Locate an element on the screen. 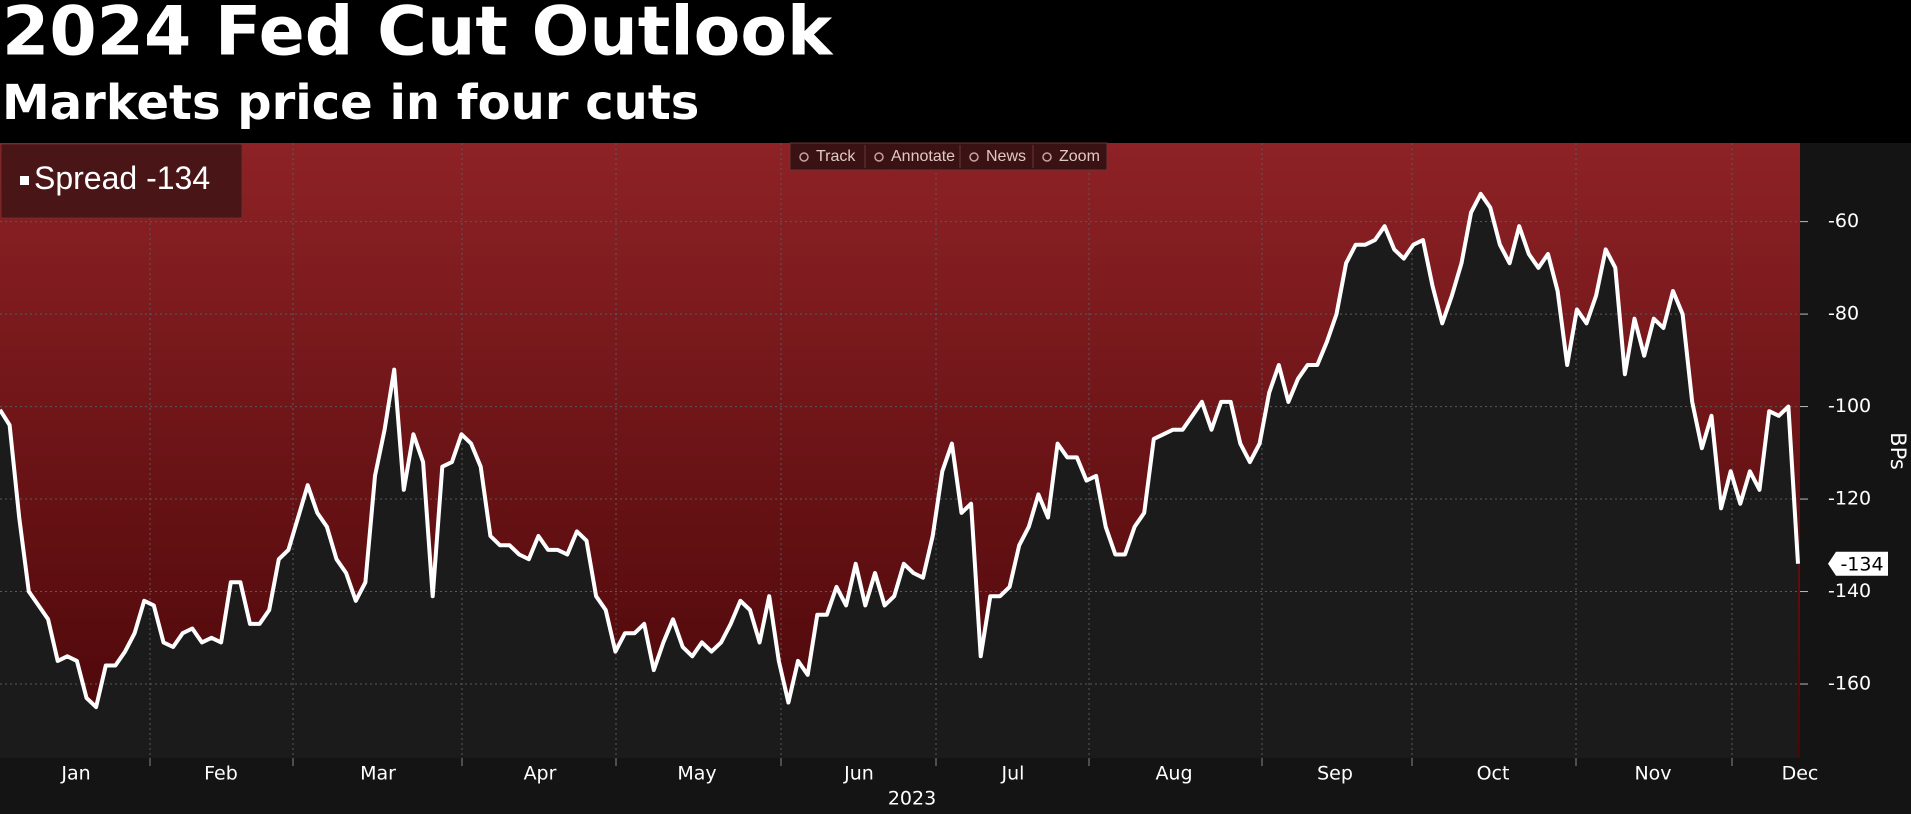 The width and height of the screenshot is (1911, 814). x-tick-label: Feb is located at coordinates (221, 774).